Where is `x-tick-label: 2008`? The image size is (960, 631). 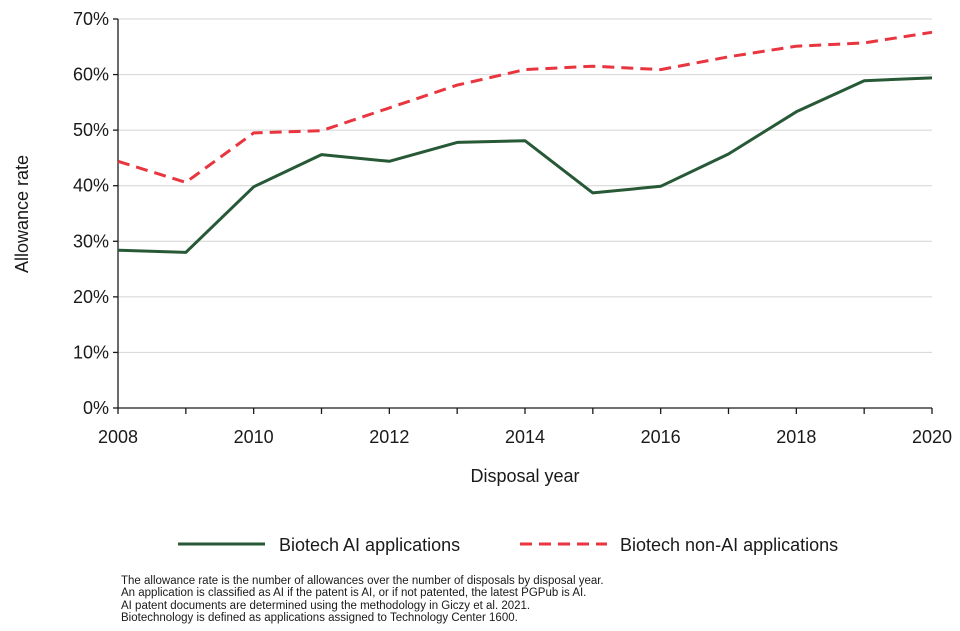
x-tick-label: 2008 is located at coordinates (118, 437).